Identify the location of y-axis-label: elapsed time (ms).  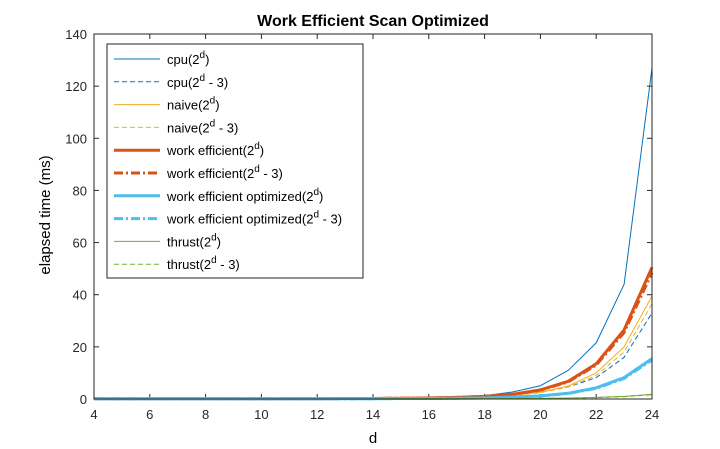
(45, 214).